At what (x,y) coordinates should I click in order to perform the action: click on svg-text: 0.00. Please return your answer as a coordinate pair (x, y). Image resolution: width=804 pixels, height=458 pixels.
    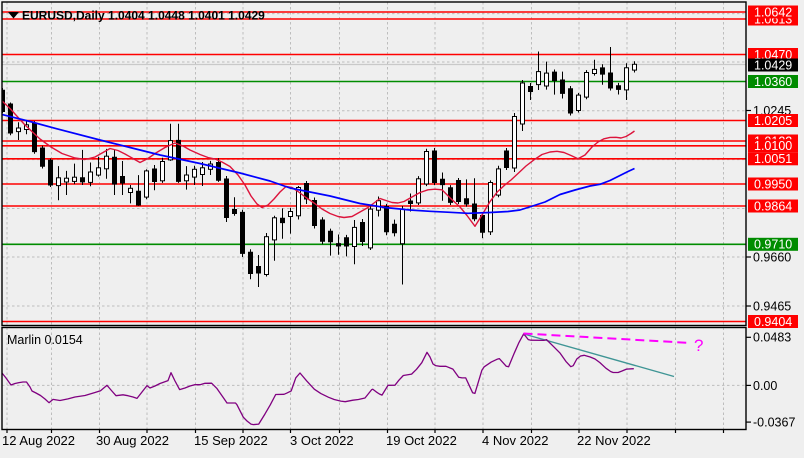
    Looking at the image, I should click on (765, 386).